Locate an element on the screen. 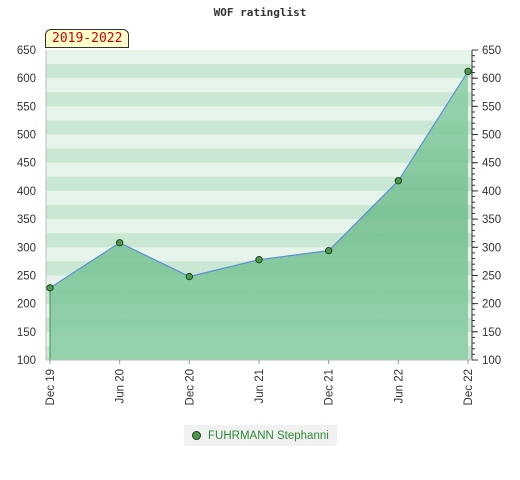 The width and height of the screenshot is (520, 480). y-tick-label-left: 450 is located at coordinates (26, 164).